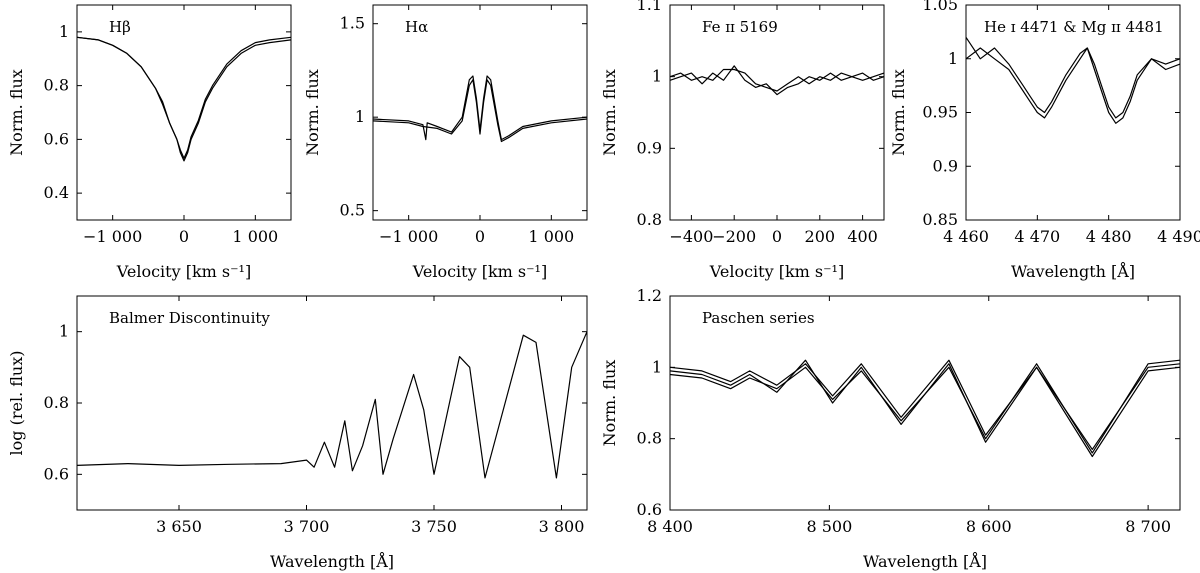  Describe the element at coordinates (1037, 236) in the screenshot. I see `x-tick-label: 4 470` at that location.